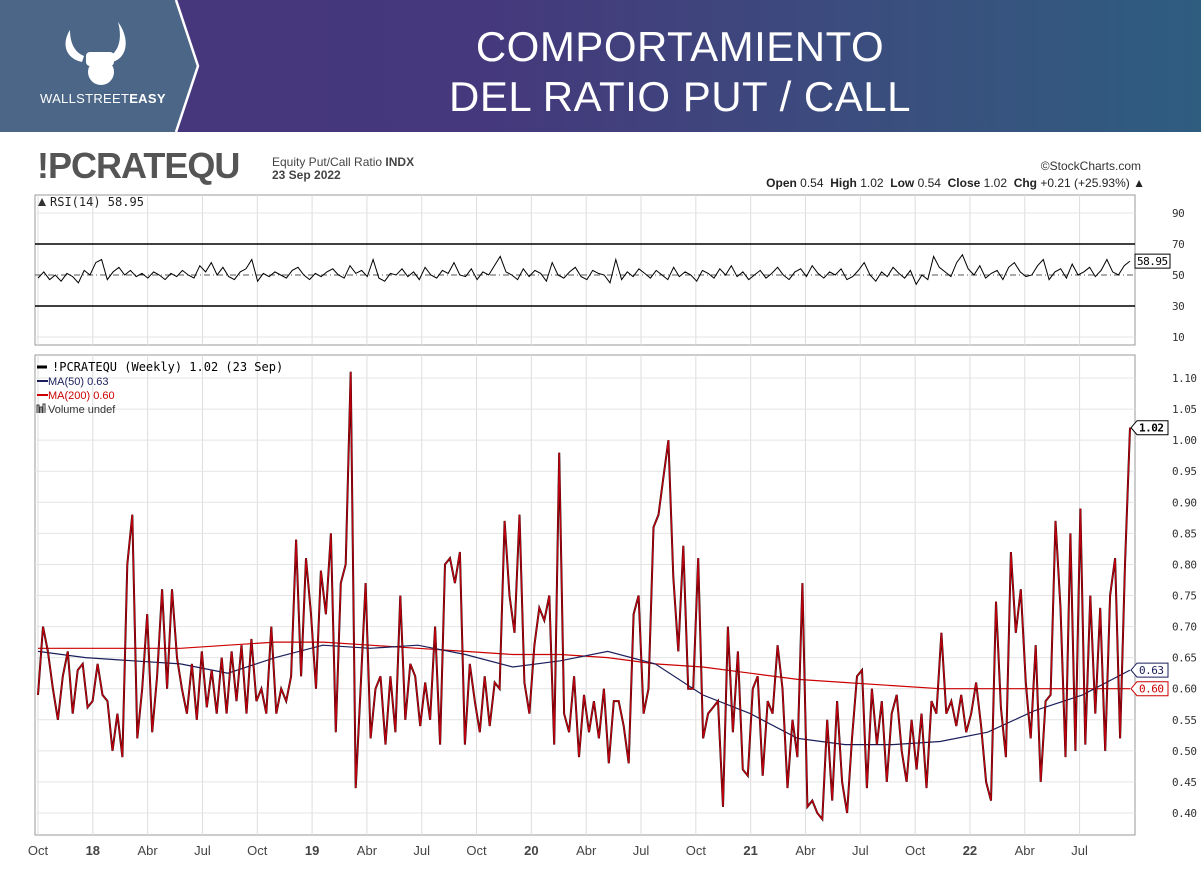 The width and height of the screenshot is (1201, 875). What do you see at coordinates (1178, 213) in the screenshot?
I see `rsi-tick-label: 90` at bounding box center [1178, 213].